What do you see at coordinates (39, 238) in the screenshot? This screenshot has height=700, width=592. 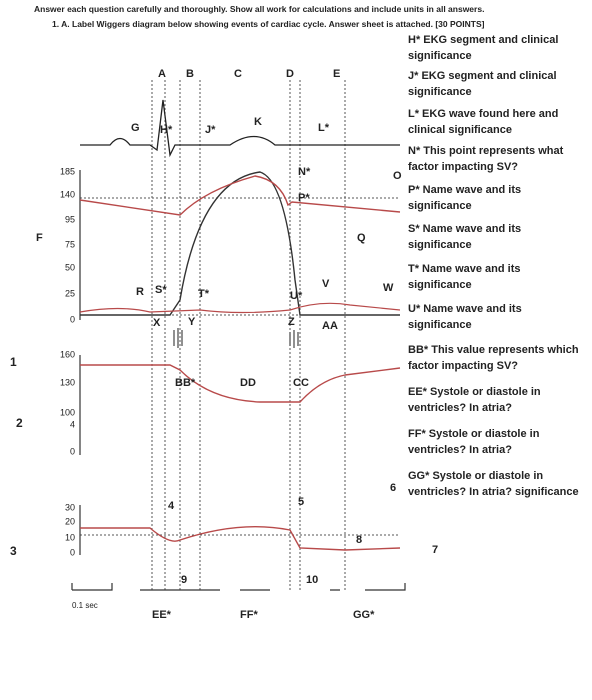 I see `diagram-label: F` at bounding box center [39, 238].